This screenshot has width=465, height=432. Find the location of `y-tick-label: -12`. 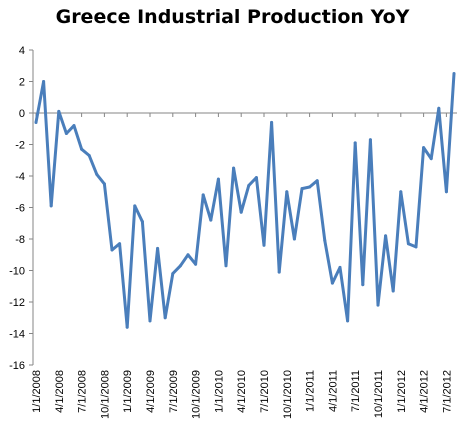

y-tick-label: -12 is located at coordinates (17, 303).